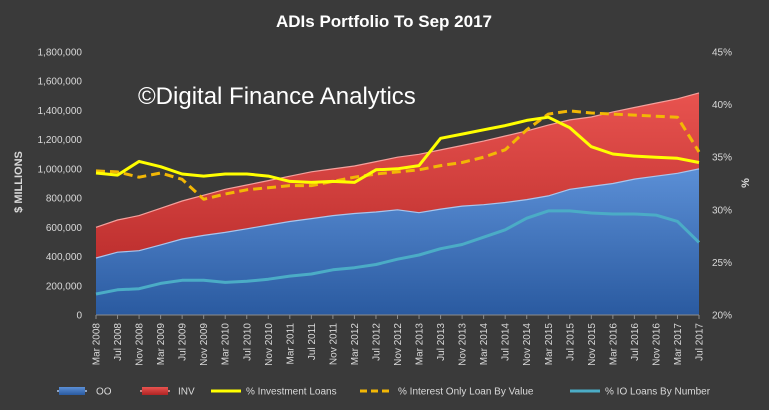  What do you see at coordinates (161, 344) in the screenshot?
I see `x-tick-label: Mar 2009` at bounding box center [161, 344].